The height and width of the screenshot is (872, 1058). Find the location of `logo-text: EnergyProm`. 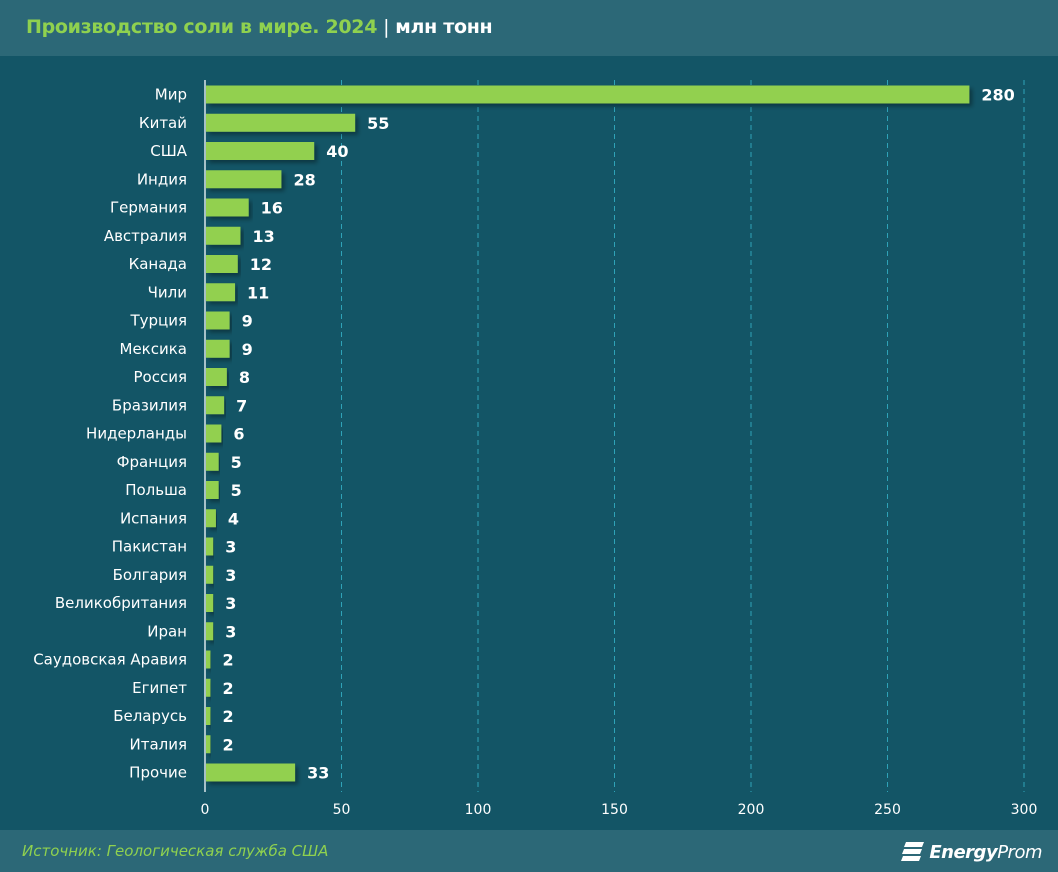

logo-text: EnergyProm is located at coordinates (985, 852).